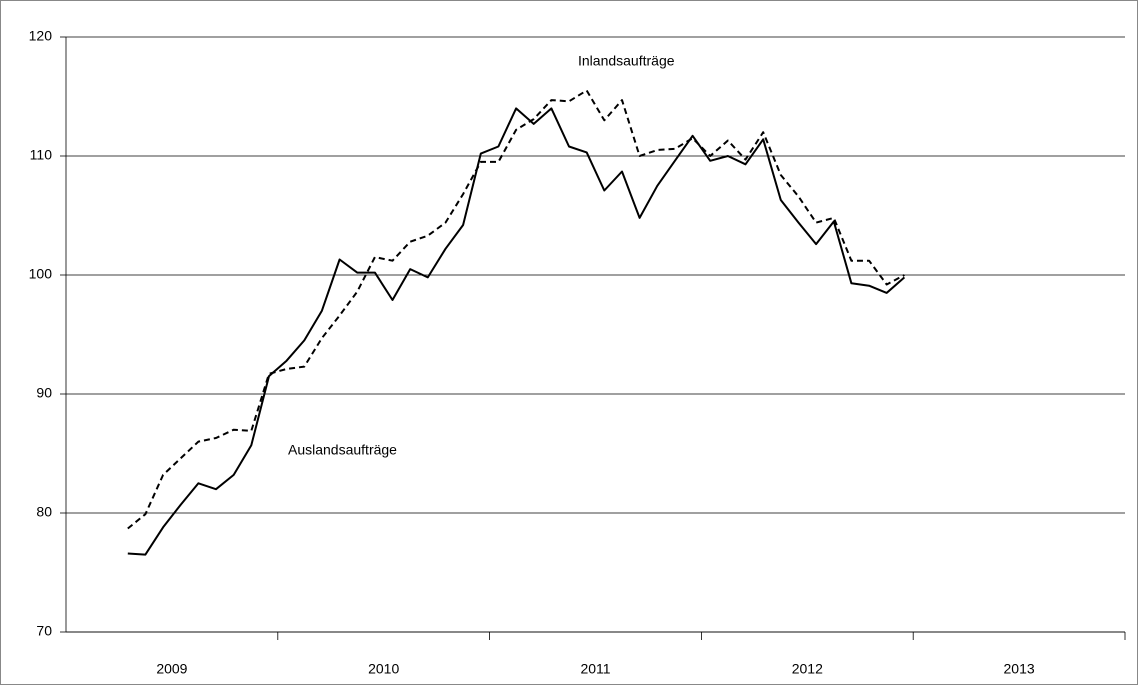 The image size is (1138, 685). Describe the element at coordinates (44, 631) in the screenshot. I see `y-tick-label: 70` at that location.